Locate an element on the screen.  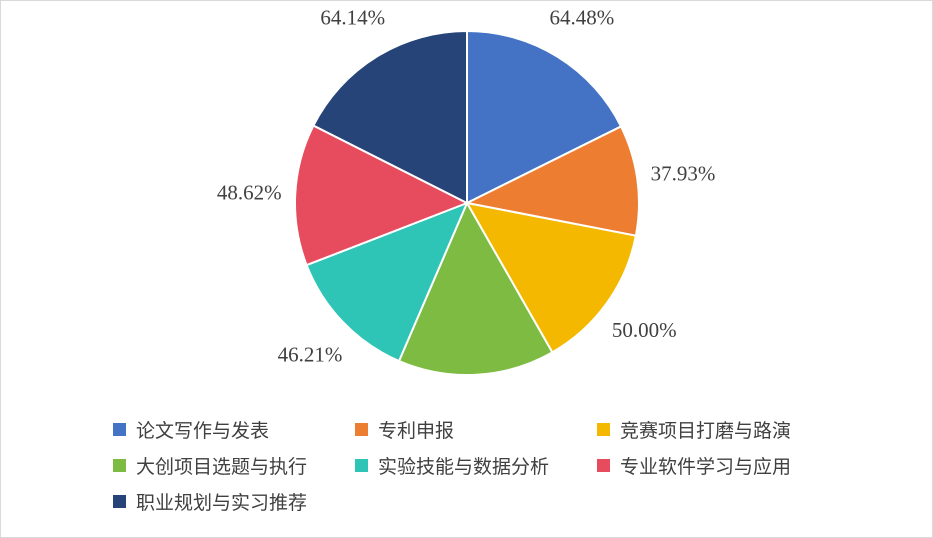
data-label-lab-skills: 46.21% is located at coordinates (310, 354).